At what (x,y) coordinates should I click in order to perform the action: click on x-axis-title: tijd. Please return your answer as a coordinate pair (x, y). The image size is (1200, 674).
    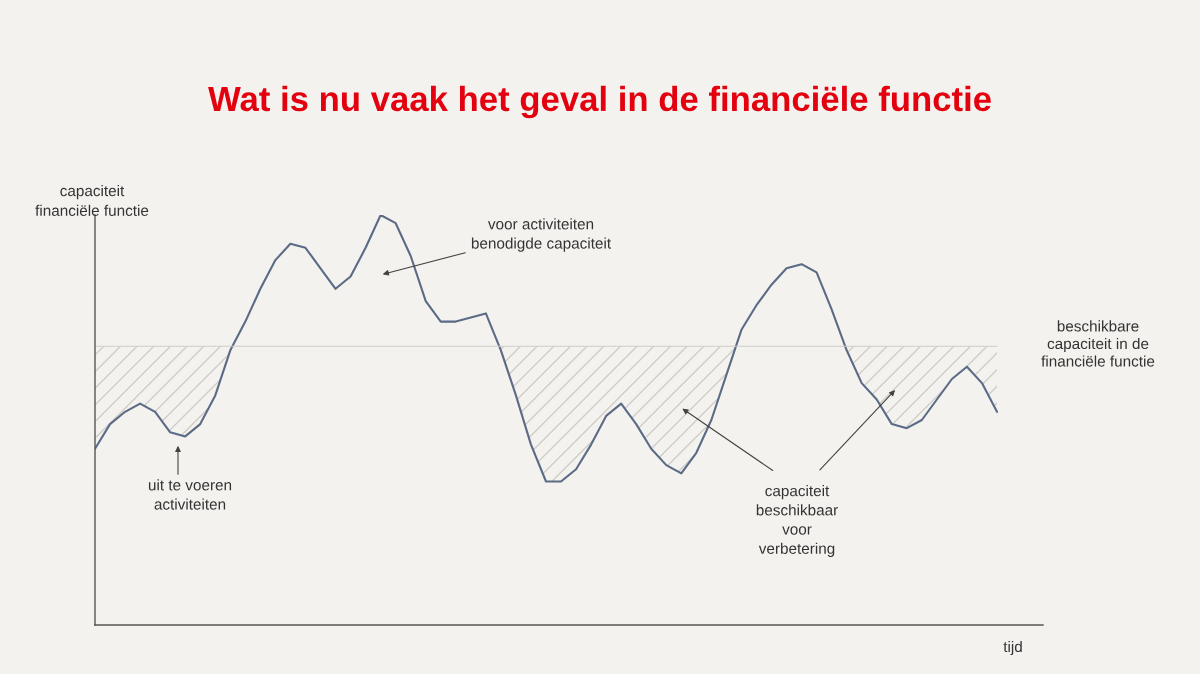
    Looking at the image, I should click on (1012, 648).